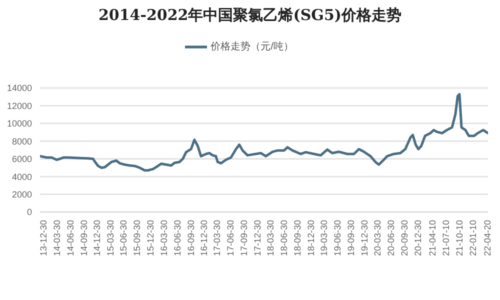 The width and height of the screenshot is (500, 300). I want to click on x-tick-label: 16-12-30, so click(204, 238).